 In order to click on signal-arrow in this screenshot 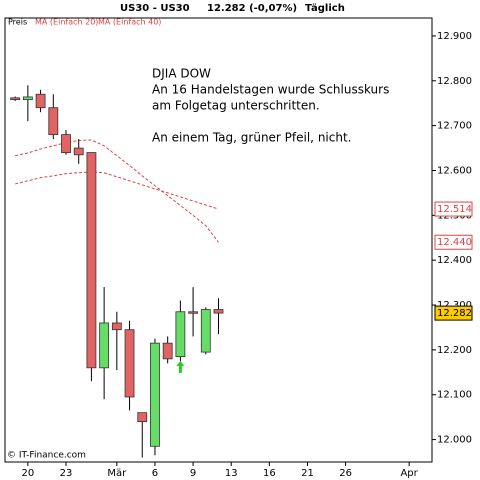, I will do `click(180, 366)`.